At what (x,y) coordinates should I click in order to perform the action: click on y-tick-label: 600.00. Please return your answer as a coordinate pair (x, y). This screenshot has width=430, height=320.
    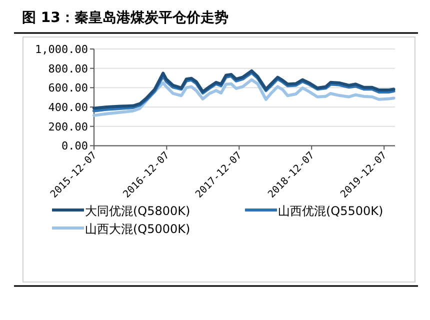
    Looking at the image, I should click on (68, 88).